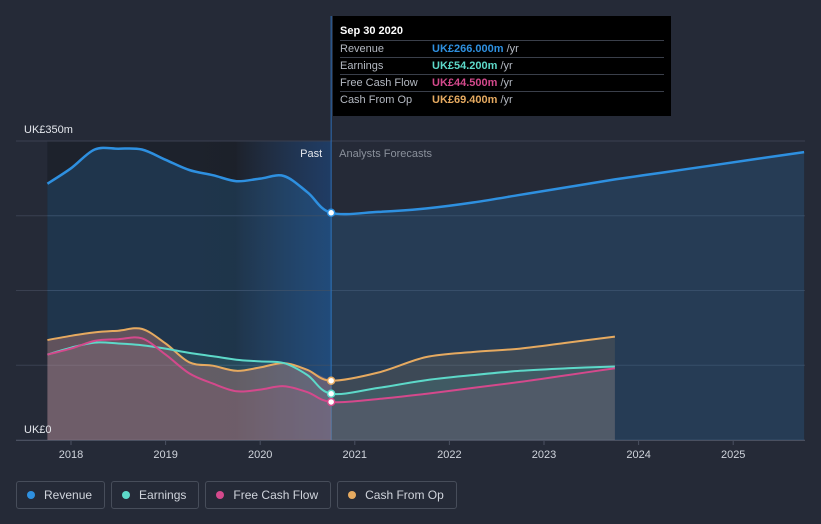 The height and width of the screenshot is (524, 821). What do you see at coordinates (371, 31) in the screenshot?
I see `tooltip-date: Sep 30 2020` at bounding box center [371, 31].